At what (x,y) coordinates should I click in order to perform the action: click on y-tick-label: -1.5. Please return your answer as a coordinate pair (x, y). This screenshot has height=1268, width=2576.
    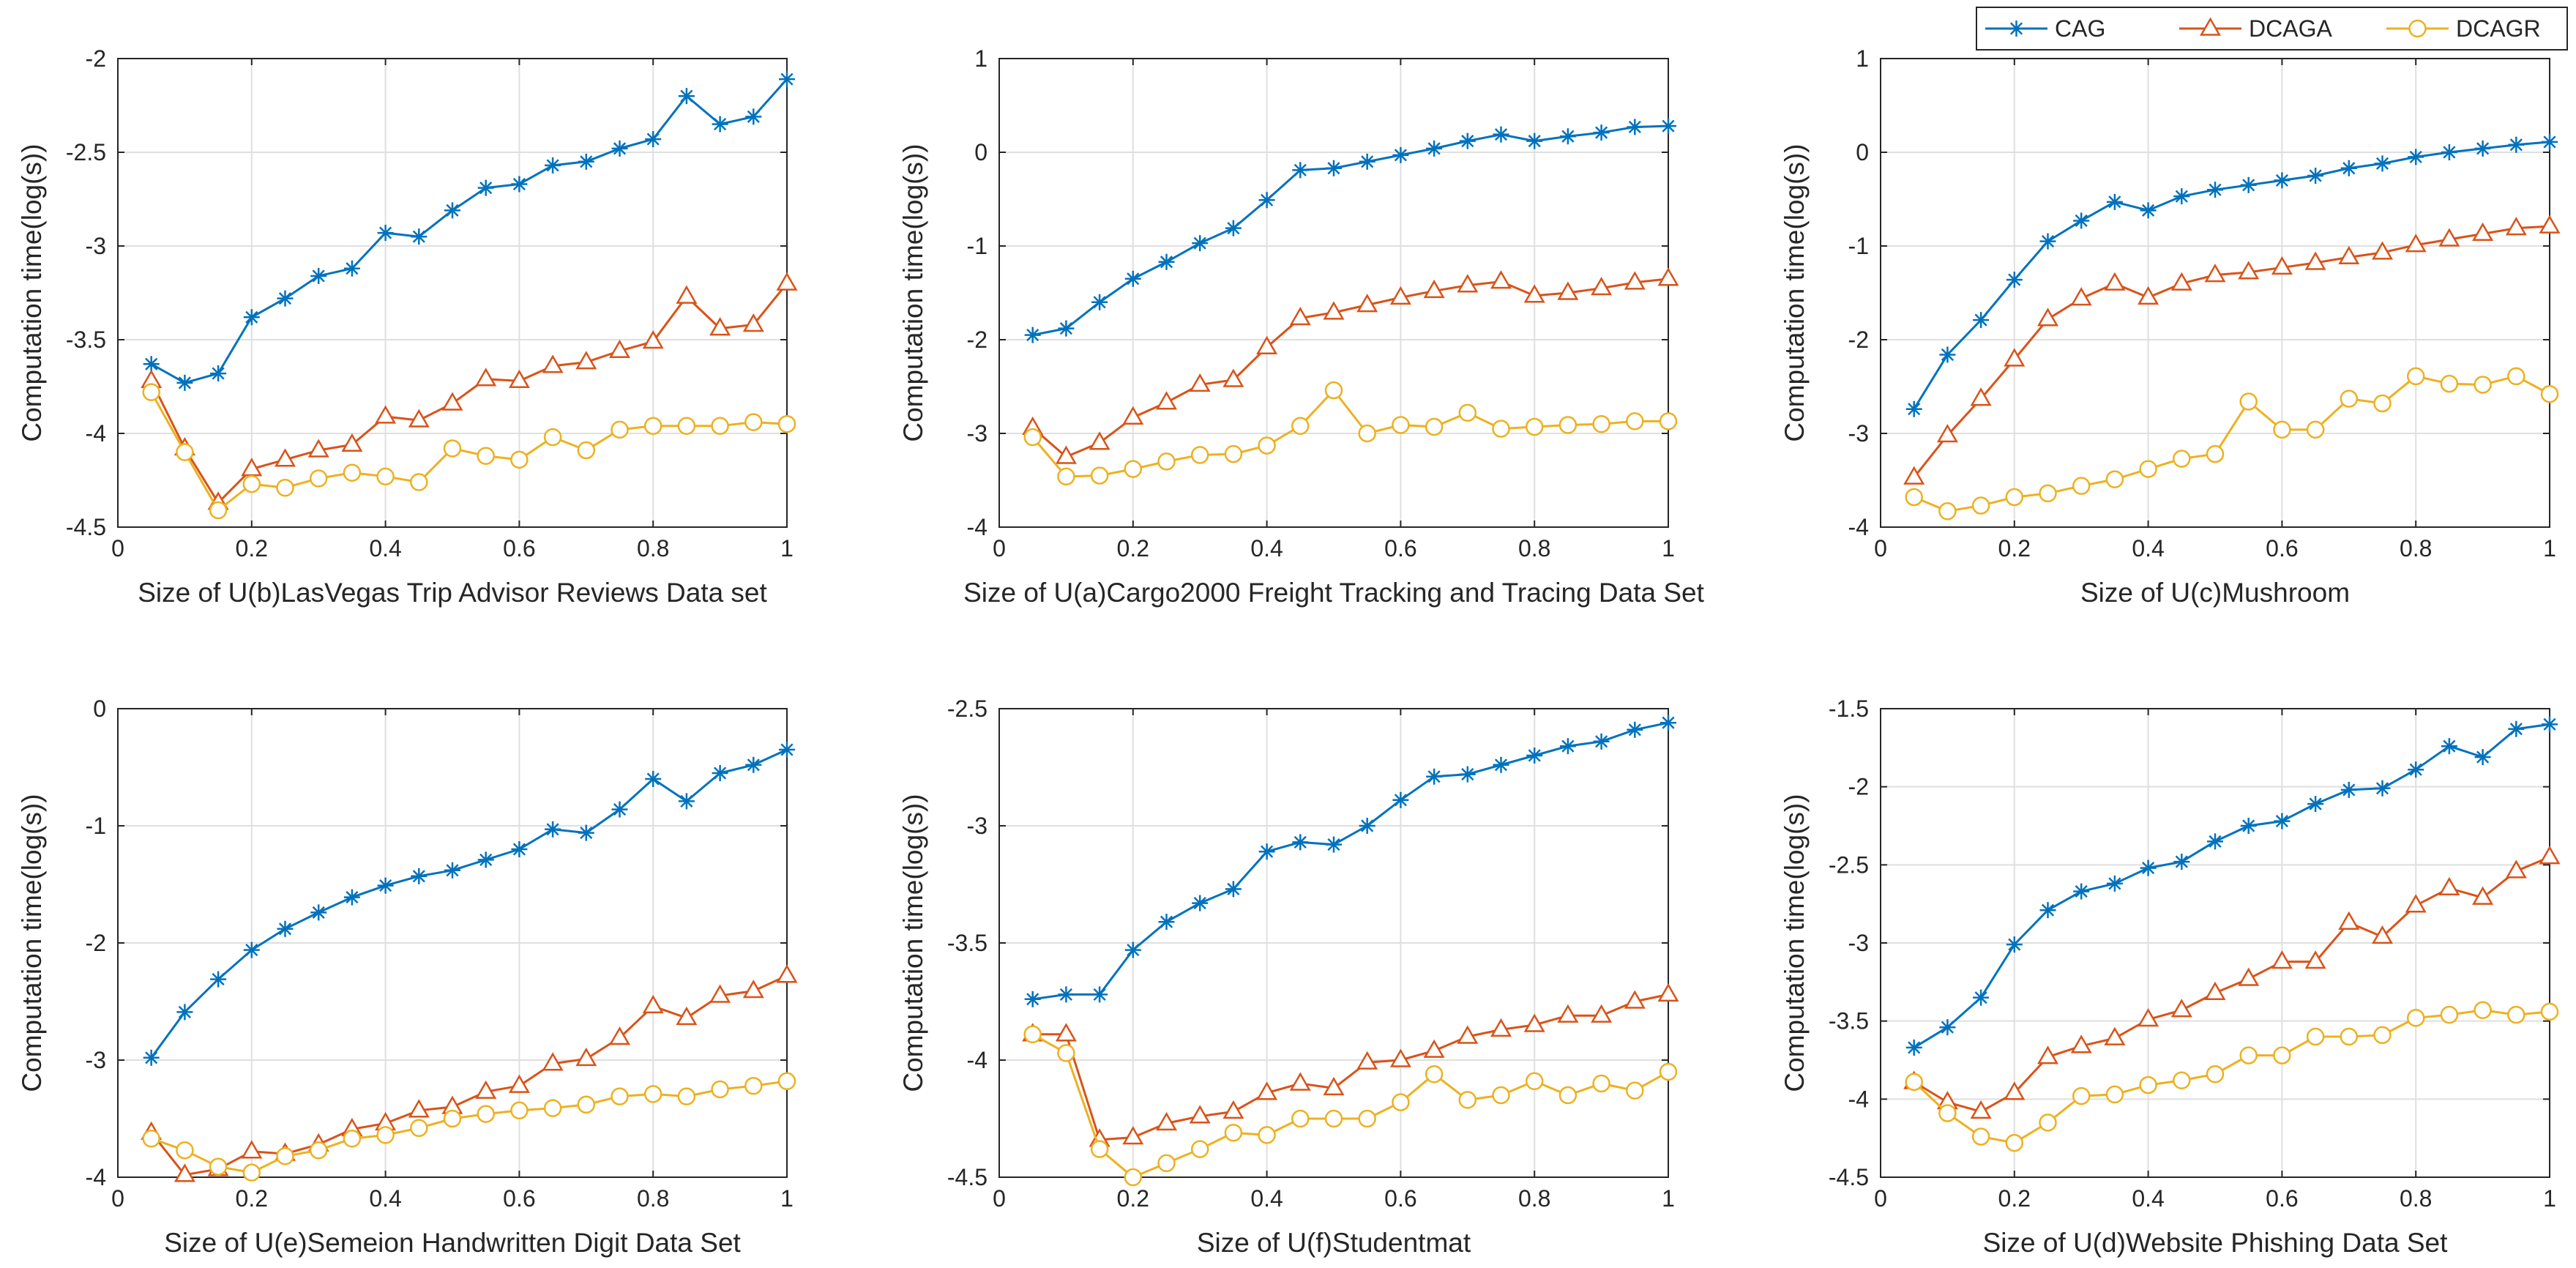
    Looking at the image, I should click on (1849, 708).